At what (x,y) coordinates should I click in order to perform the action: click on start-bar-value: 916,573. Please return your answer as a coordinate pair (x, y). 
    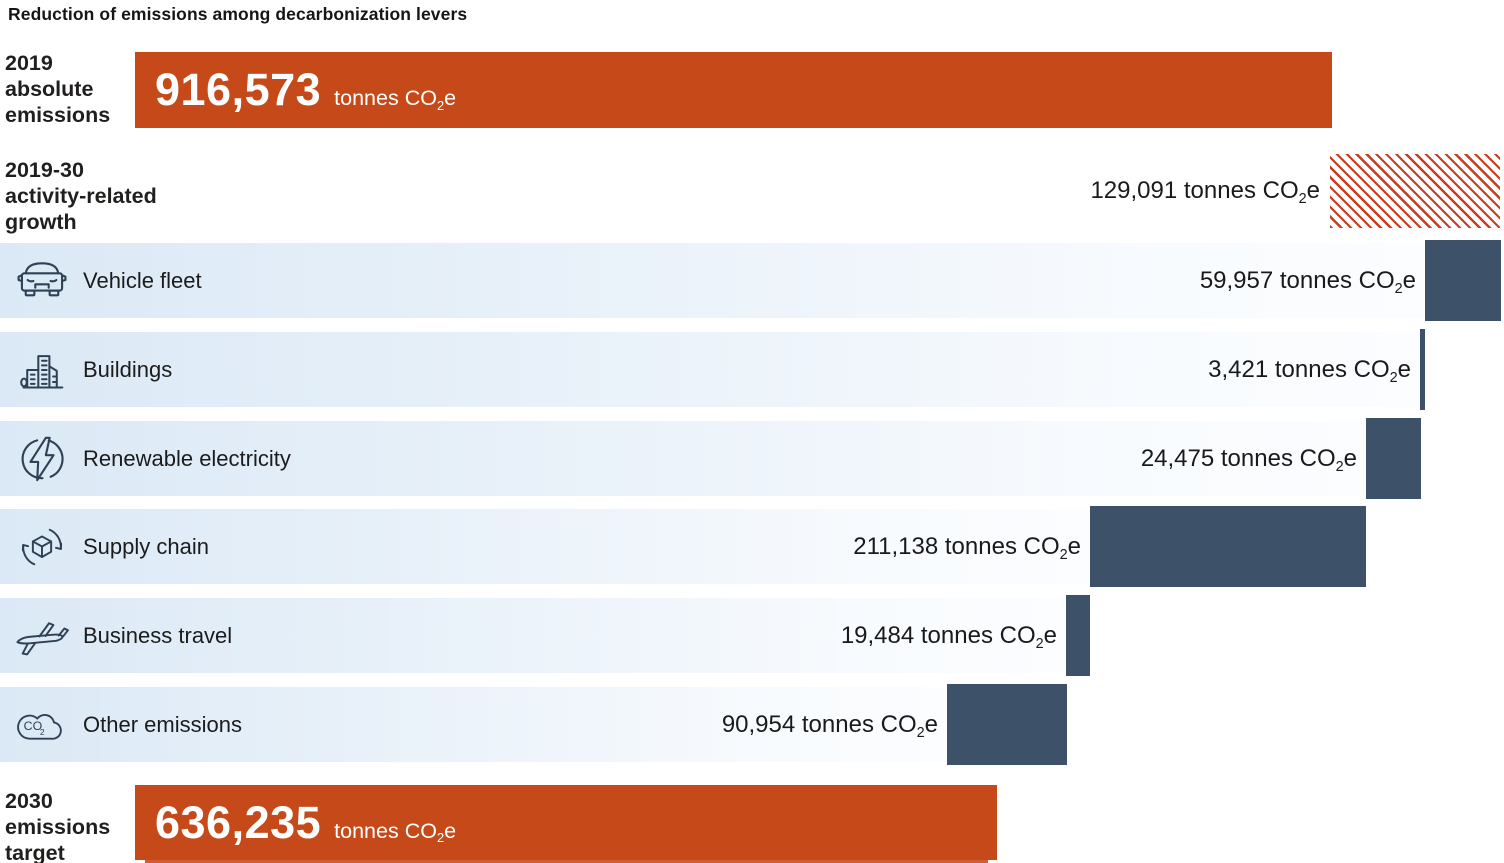
    Looking at the image, I should click on (238, 89).